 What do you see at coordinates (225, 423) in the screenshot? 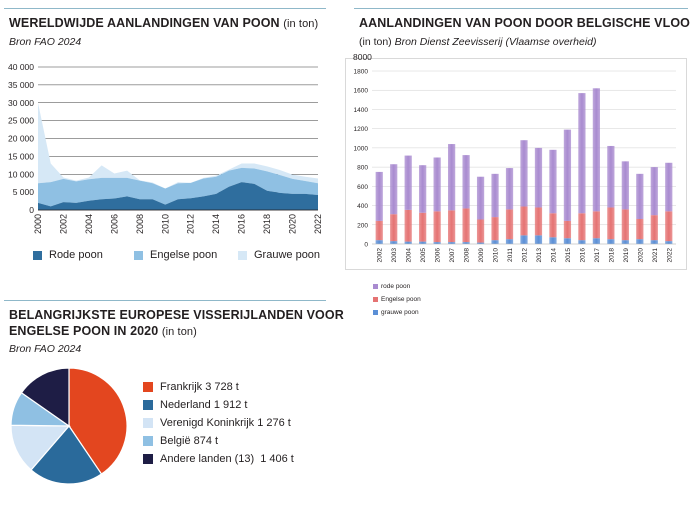
I see `pie-legend-vk-label: Verenigd Koninkrijk 1 276 t` at bounding box center [225, 423].